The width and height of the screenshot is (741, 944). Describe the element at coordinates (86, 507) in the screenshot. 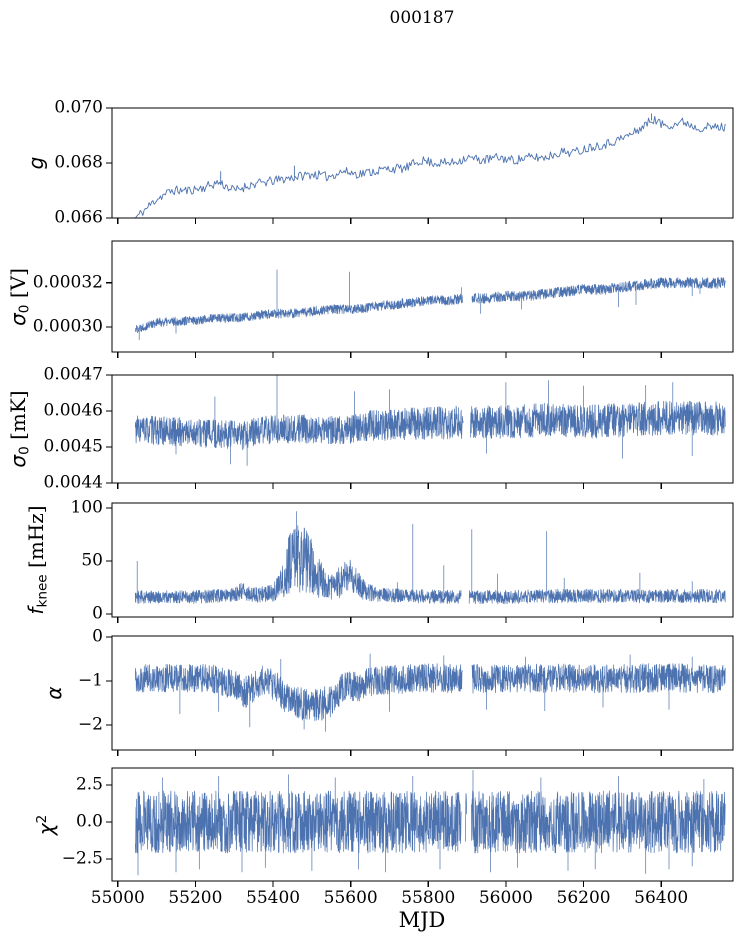

I see `y-tick-label: 100` at that location.